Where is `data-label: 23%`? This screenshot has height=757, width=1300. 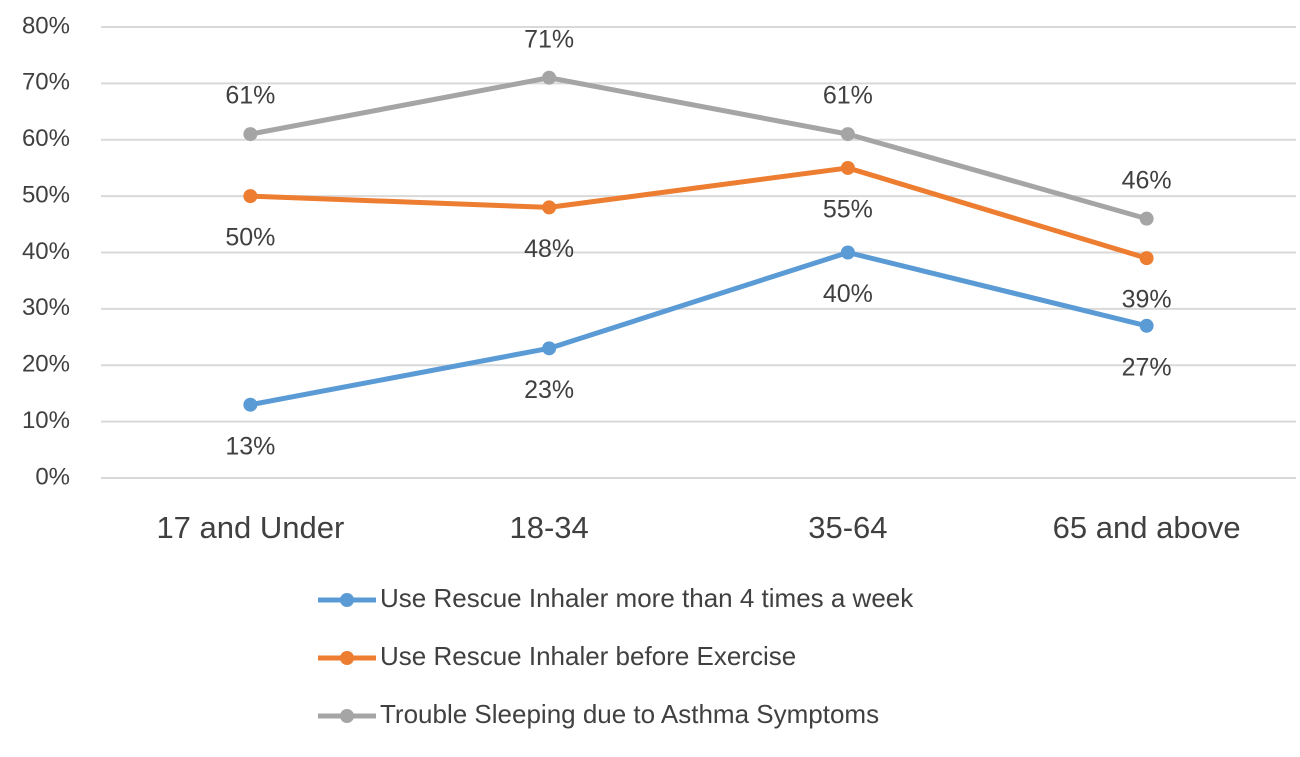
data-label: 23% is located at coordinates (549, 390).